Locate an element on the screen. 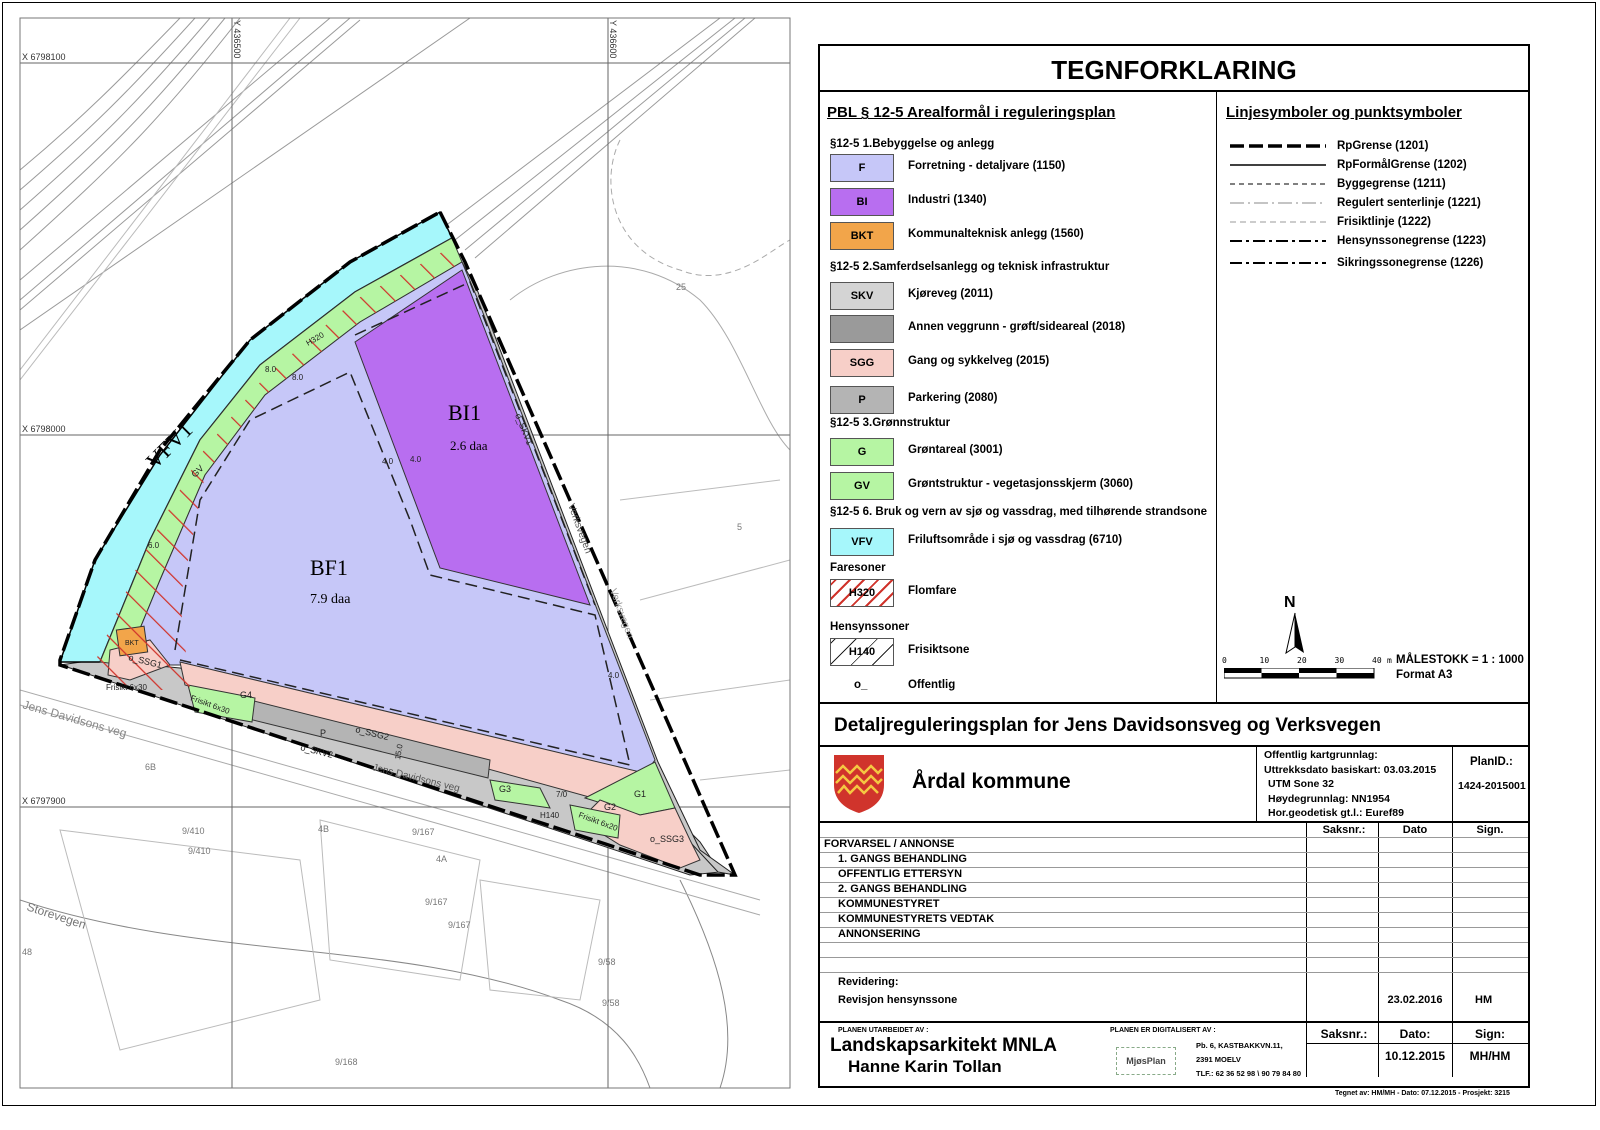  legend-swatch-h320: H320 is located at coordinates (862, 593).